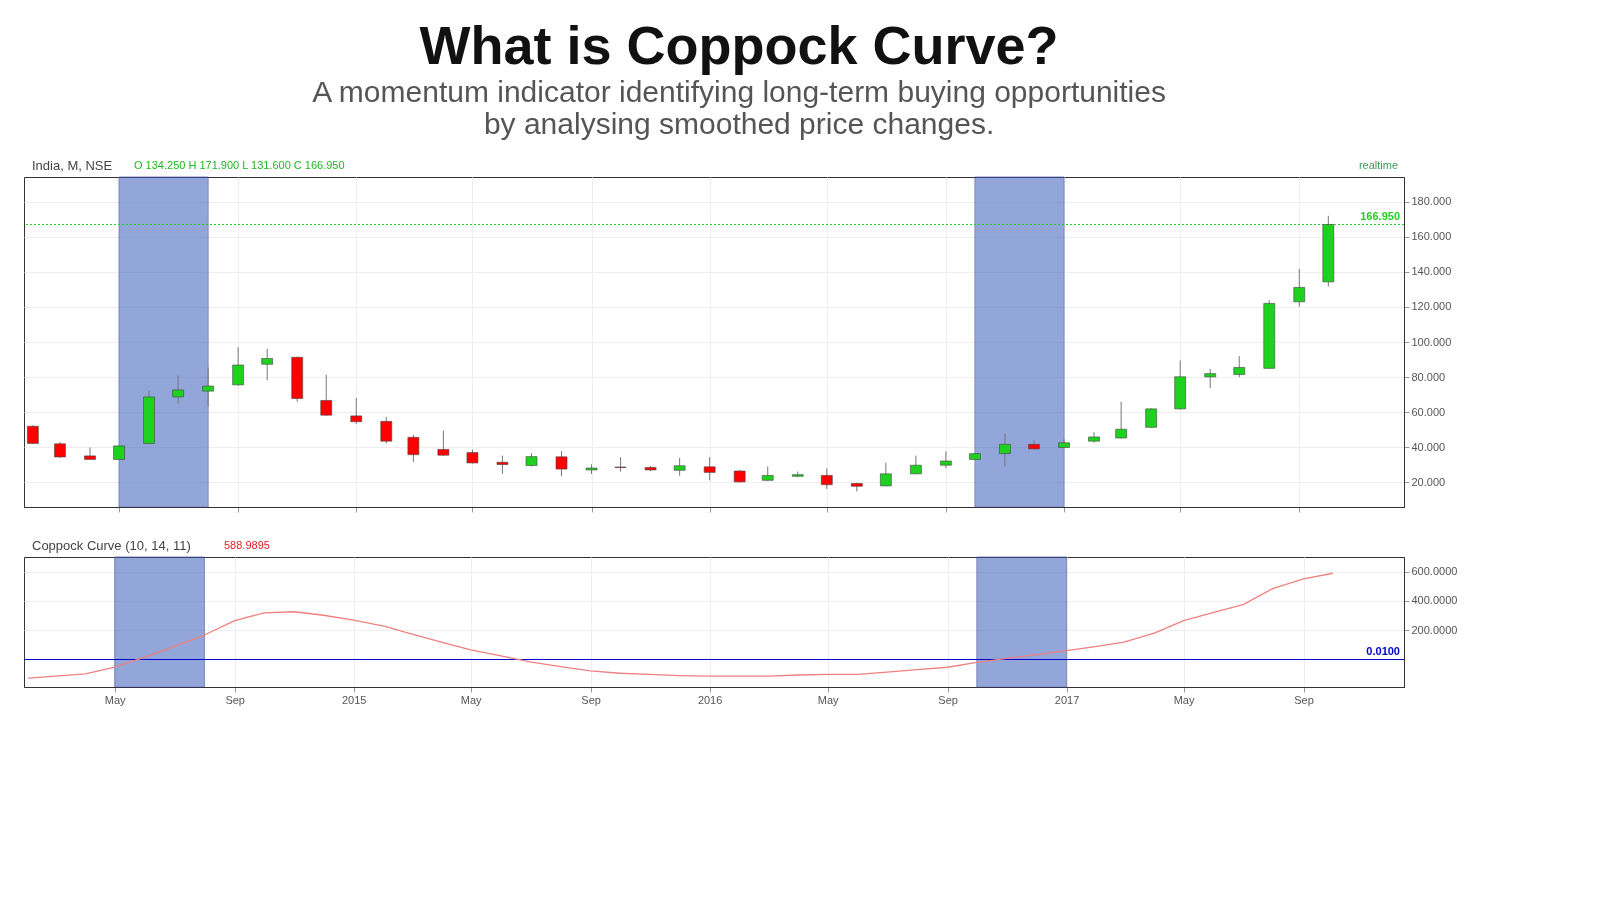 This screenshot has height=900, width=1600. I want to click on y-tick-label: 120.000, so click(1431, 306).